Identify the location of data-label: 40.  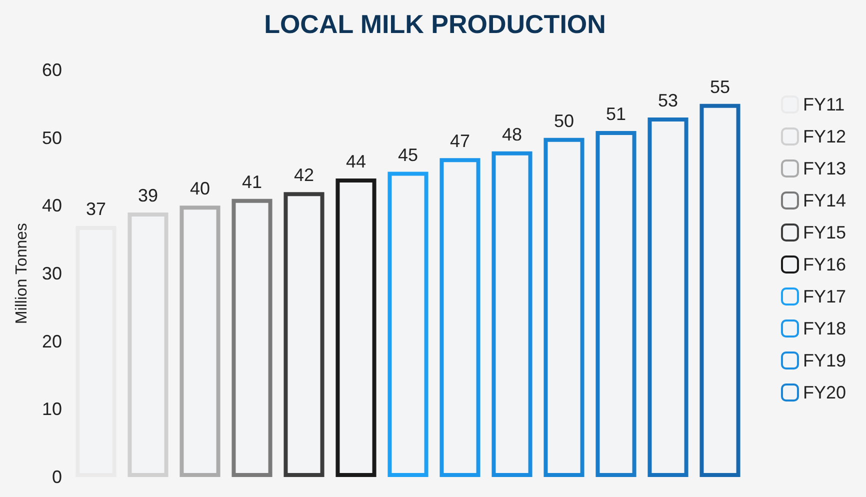
(200, 188).